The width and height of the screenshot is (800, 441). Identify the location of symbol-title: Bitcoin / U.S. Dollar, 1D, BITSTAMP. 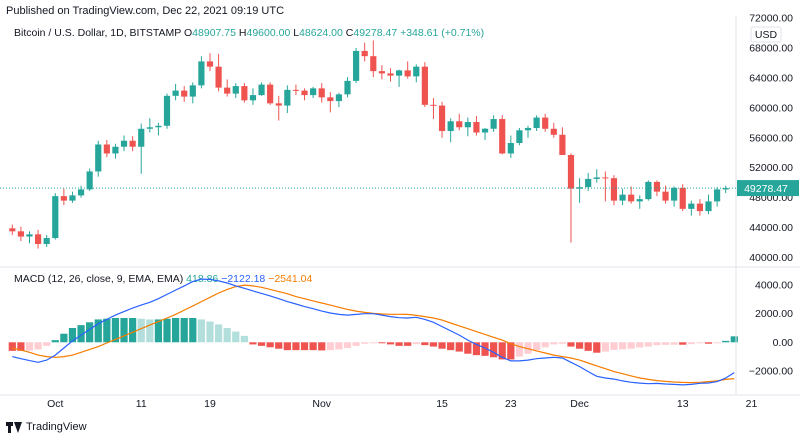
(98, 33).